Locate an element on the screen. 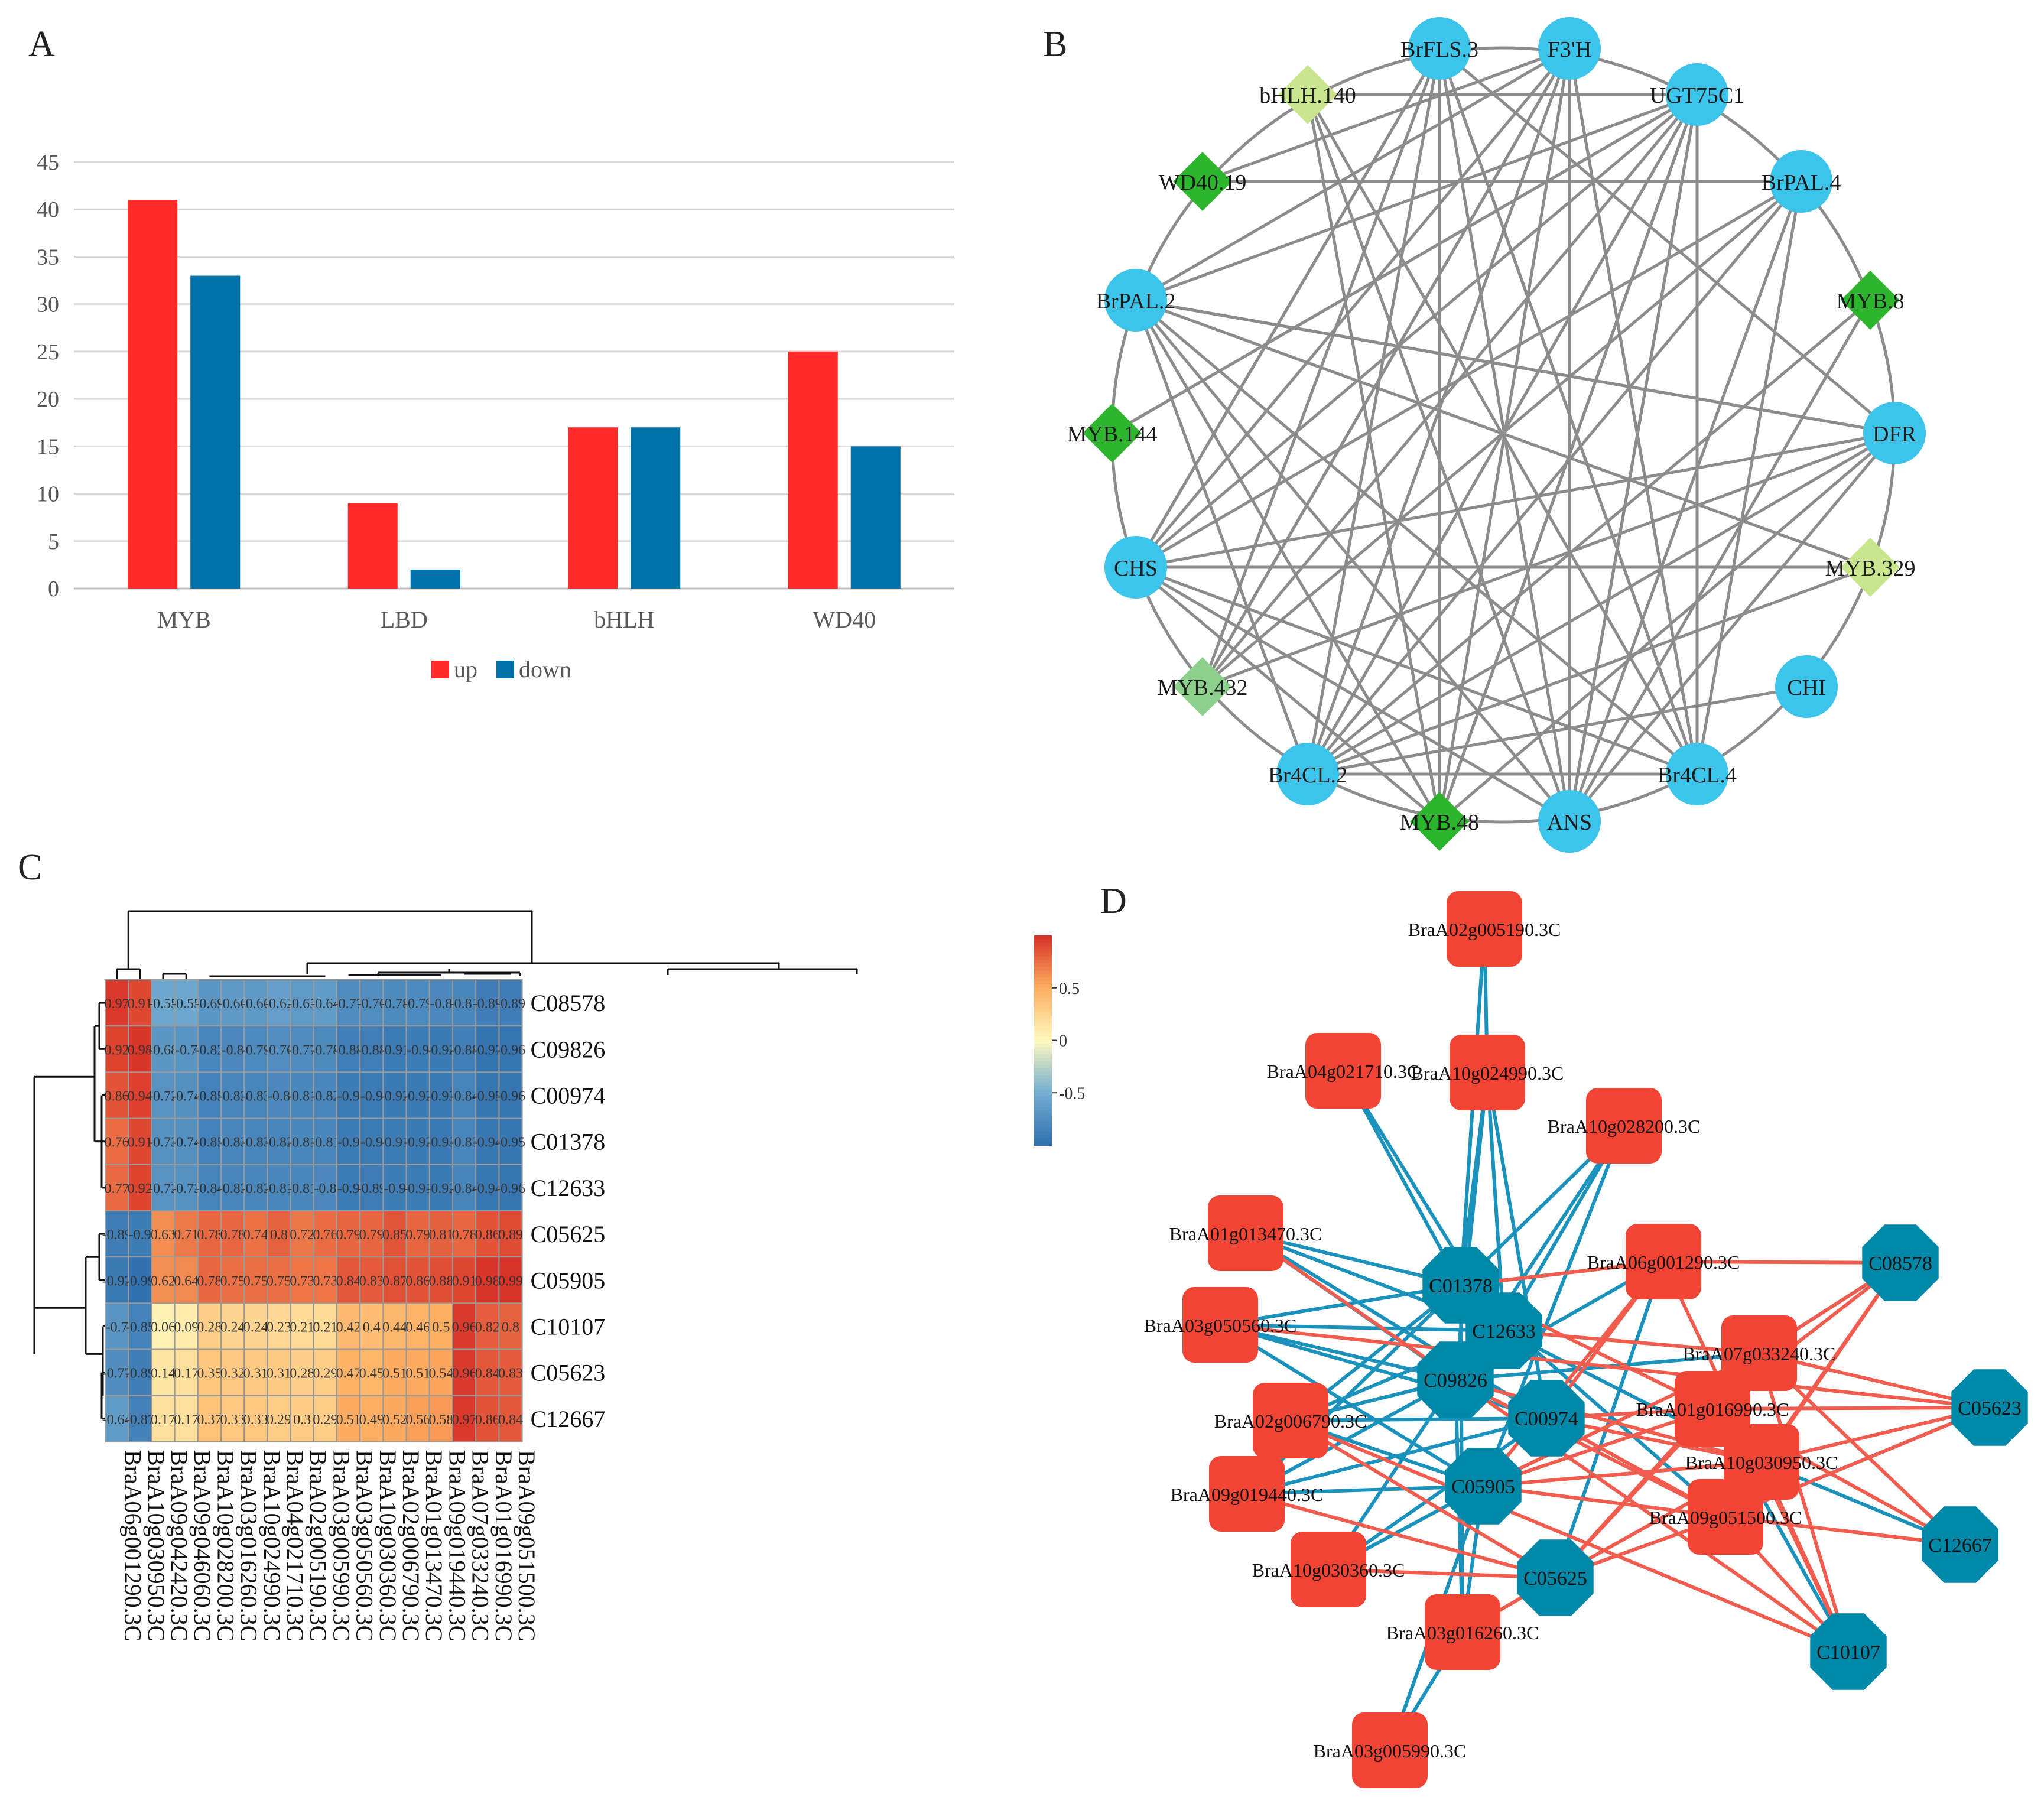  cell-value: 0.99 is located at coordinates (511, 1281).